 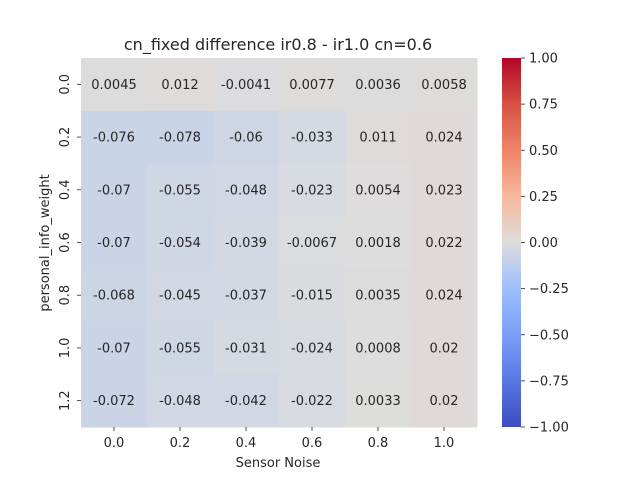 What do you see at coordinates (65, 84) in the screenshot?
I see `y-tick-label: 0.0` at bounding box center [65, 84].